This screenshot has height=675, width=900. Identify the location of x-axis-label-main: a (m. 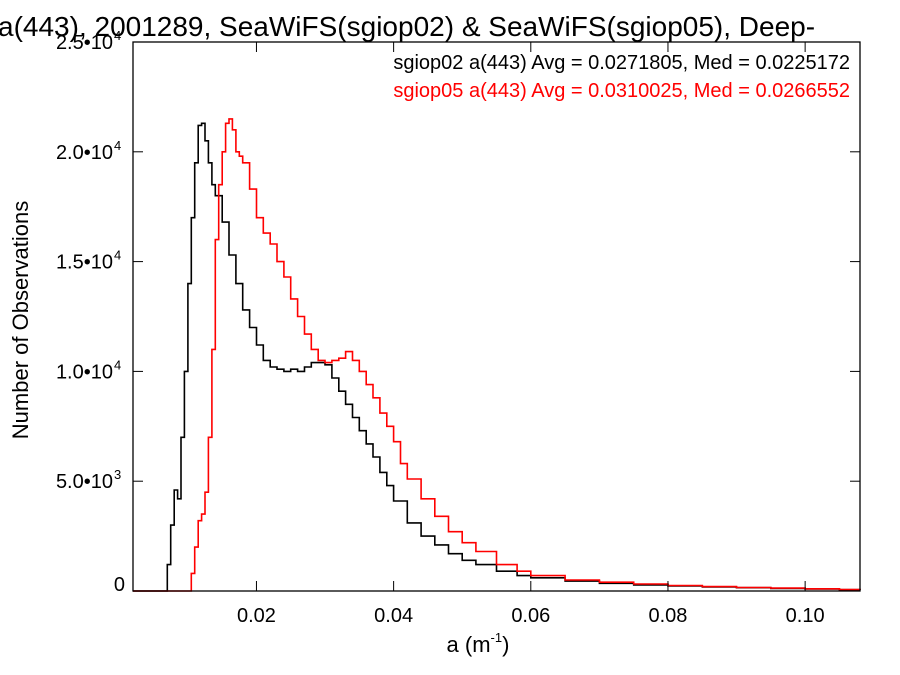
(469, 644).